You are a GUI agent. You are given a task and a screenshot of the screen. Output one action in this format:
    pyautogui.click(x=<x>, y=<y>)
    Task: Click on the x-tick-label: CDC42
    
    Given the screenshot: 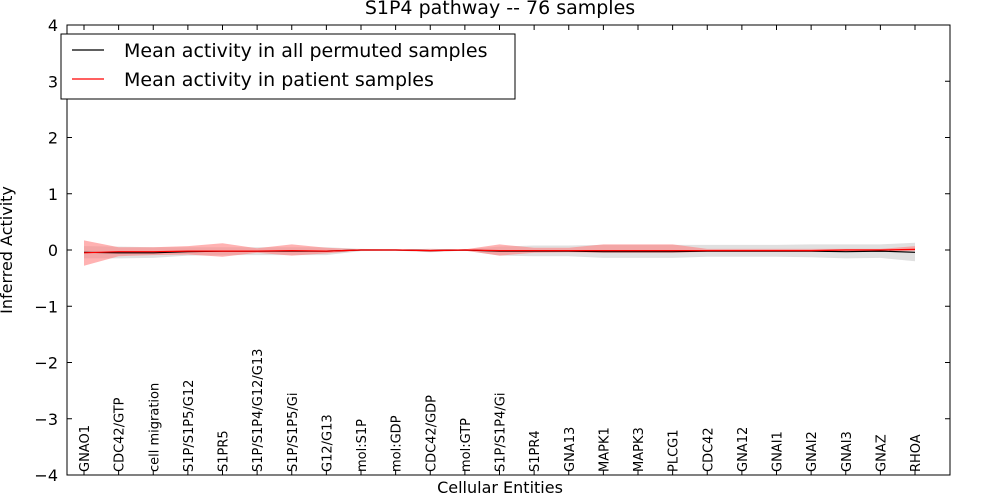 What is the action you would take?
    pyautogui.click(x=708, y=449)
    